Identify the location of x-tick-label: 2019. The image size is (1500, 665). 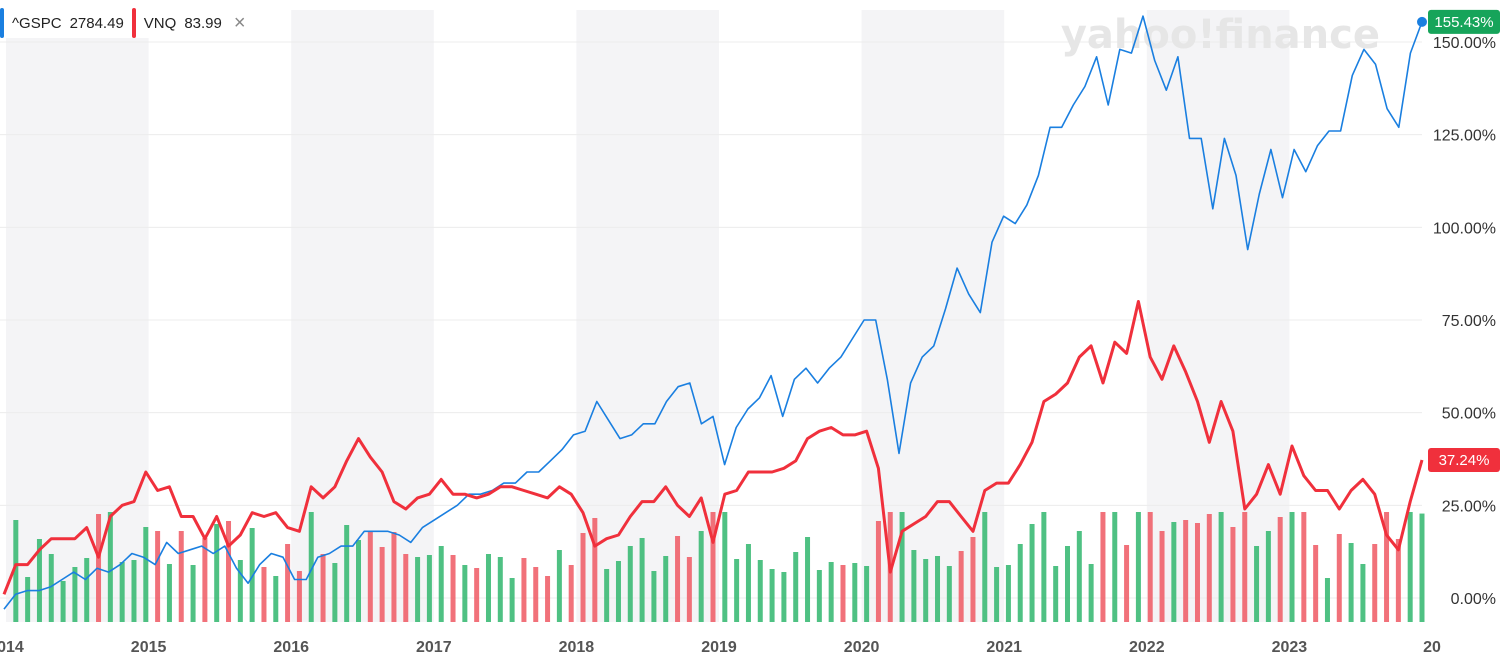
(719, 647).